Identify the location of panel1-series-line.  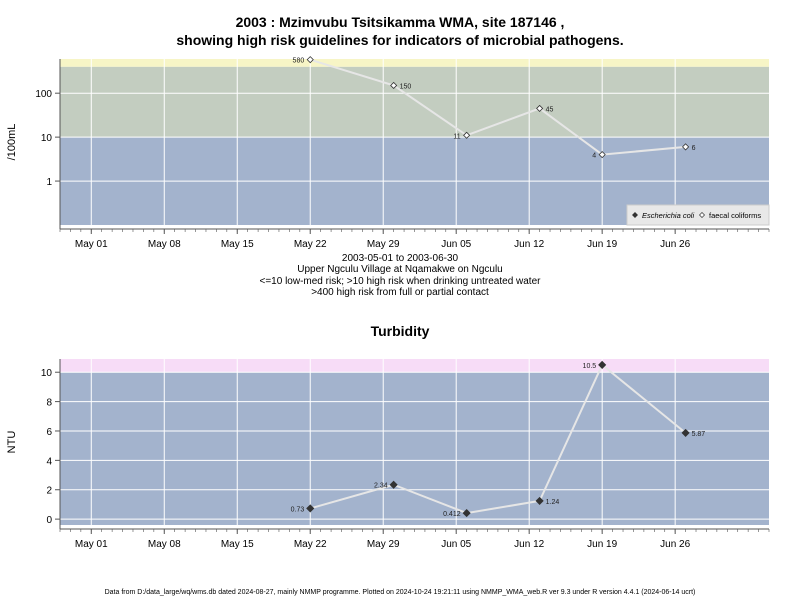
(497, 107).